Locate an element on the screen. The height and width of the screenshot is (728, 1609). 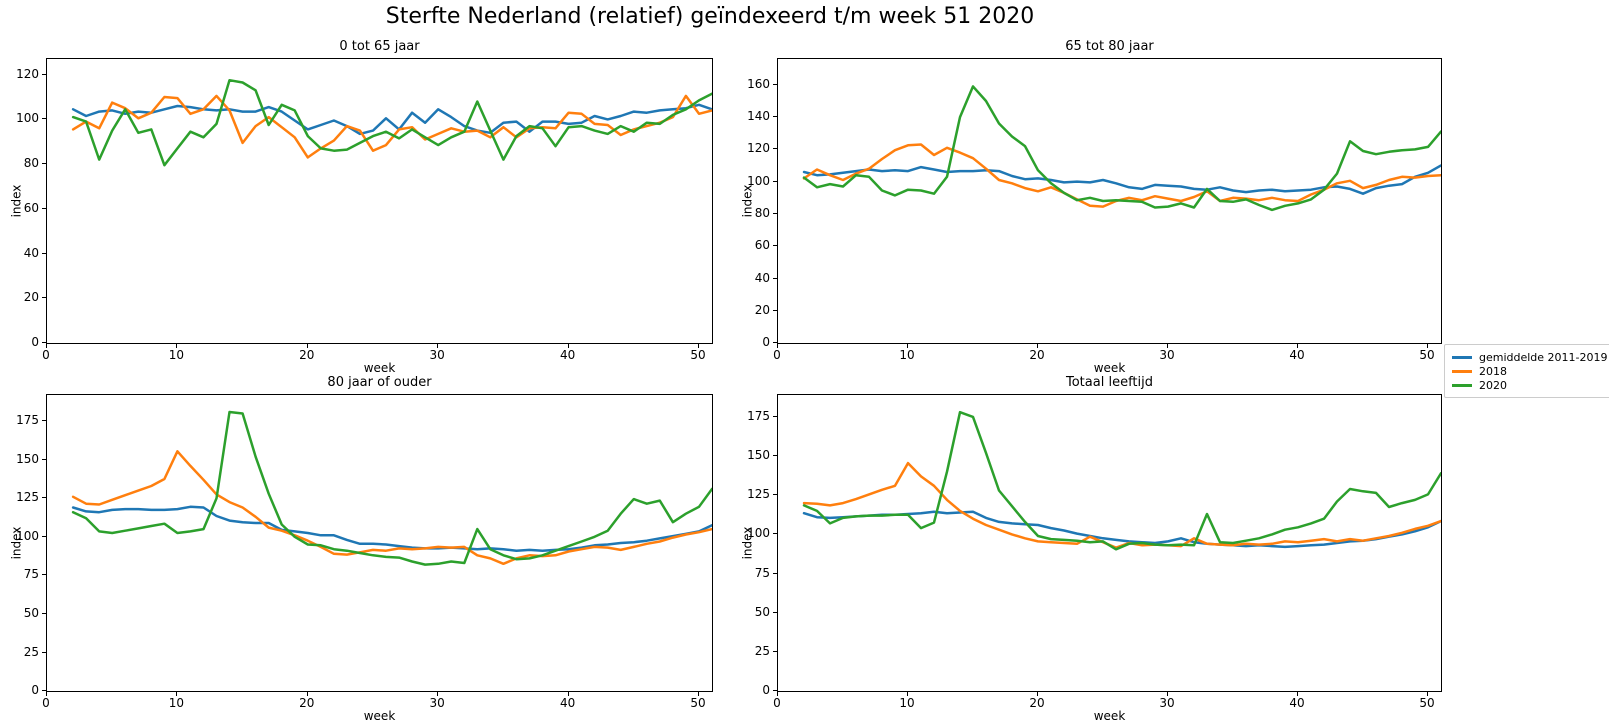
y-axis-label: index is located at coordinates (747, 201).